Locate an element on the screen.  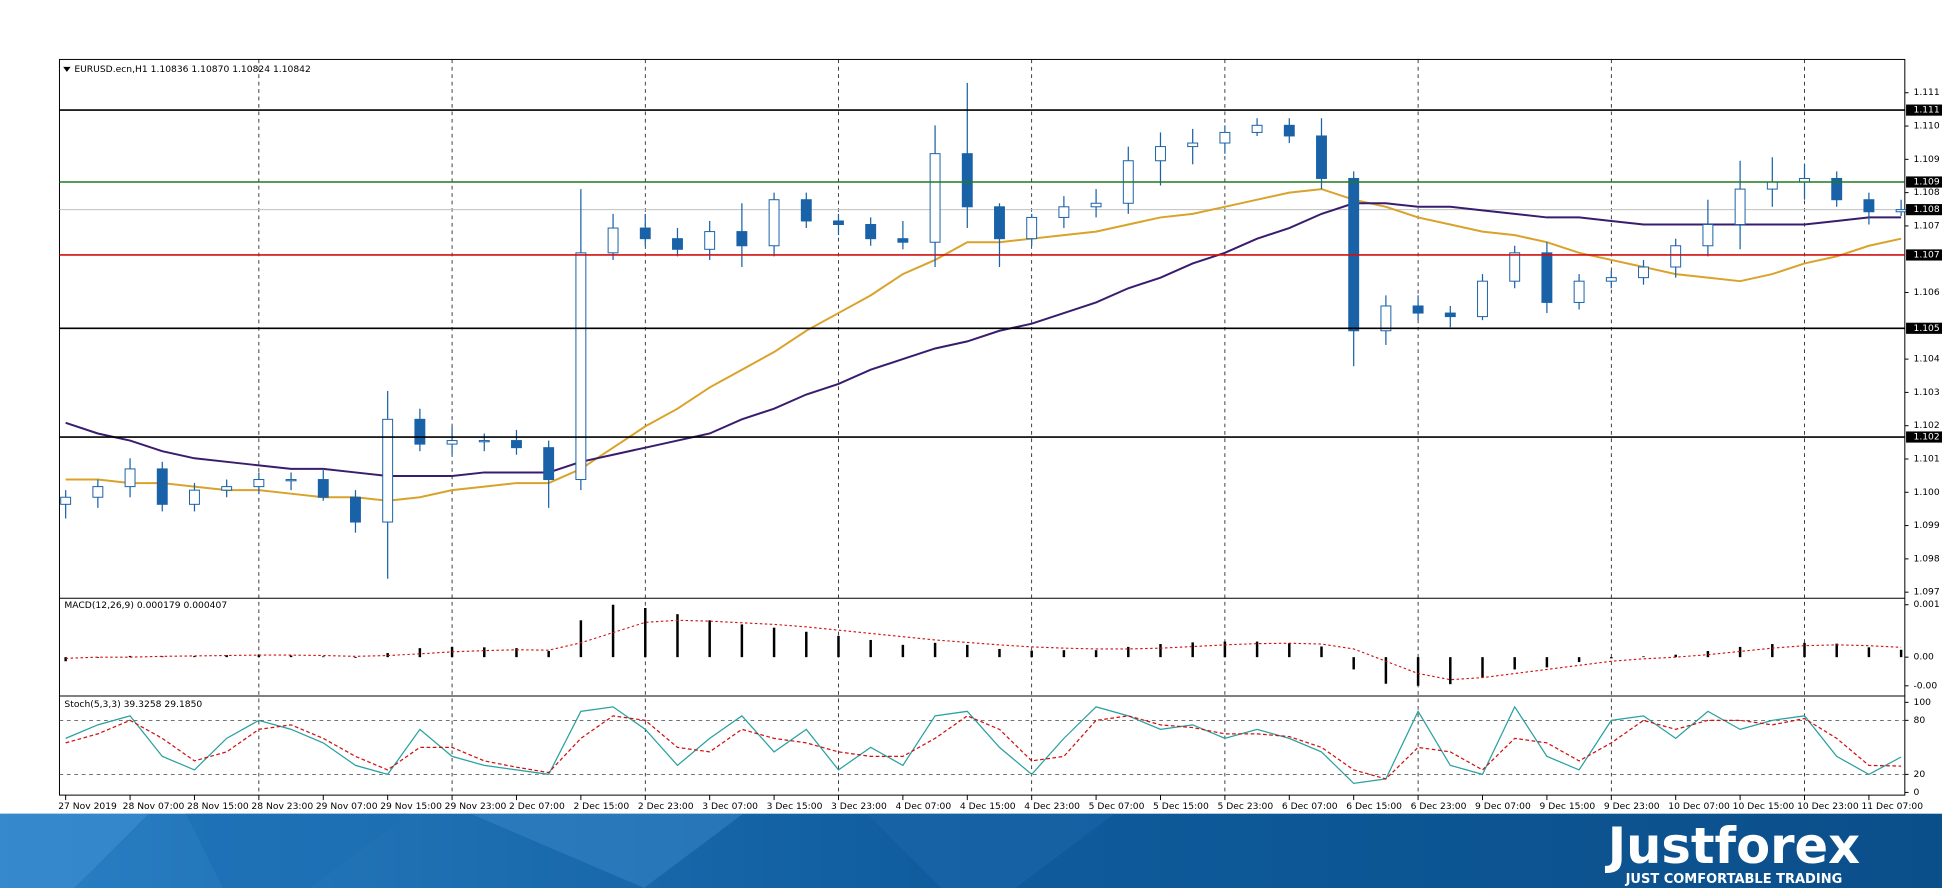
y-tick-label: 20 is located at coordinates (1919, 774).